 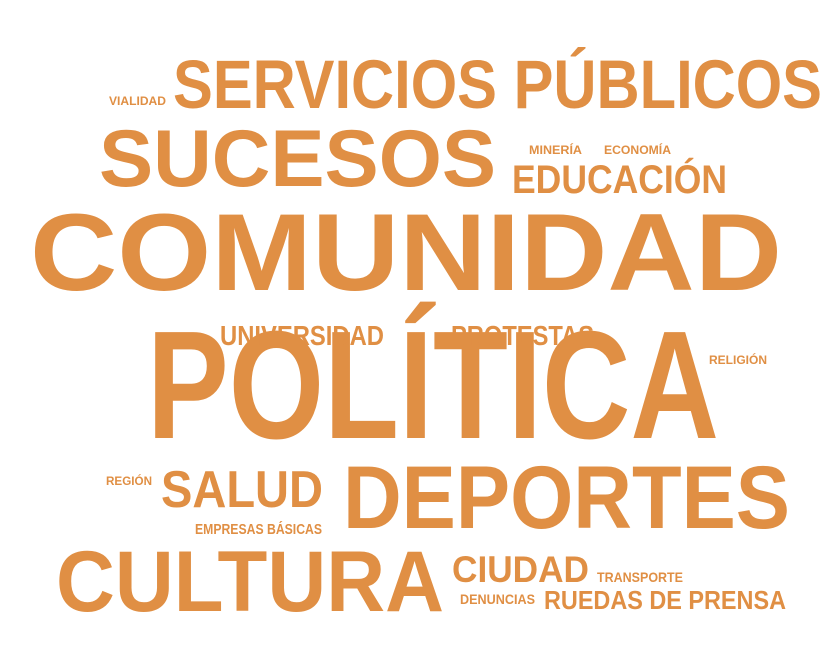 What do you see at coordinates (250, 581) in the screenshot?
I see `word-cultura: CULTURA` at bounding box center [250, 581].